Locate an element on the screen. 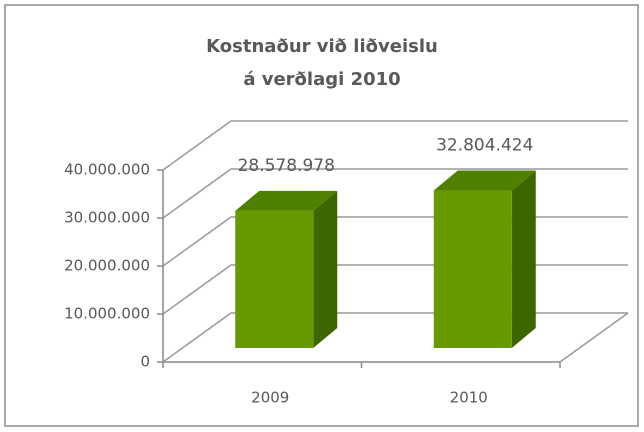  chart-title: á verðlagi 2010 is located at coordinates (321, 79).